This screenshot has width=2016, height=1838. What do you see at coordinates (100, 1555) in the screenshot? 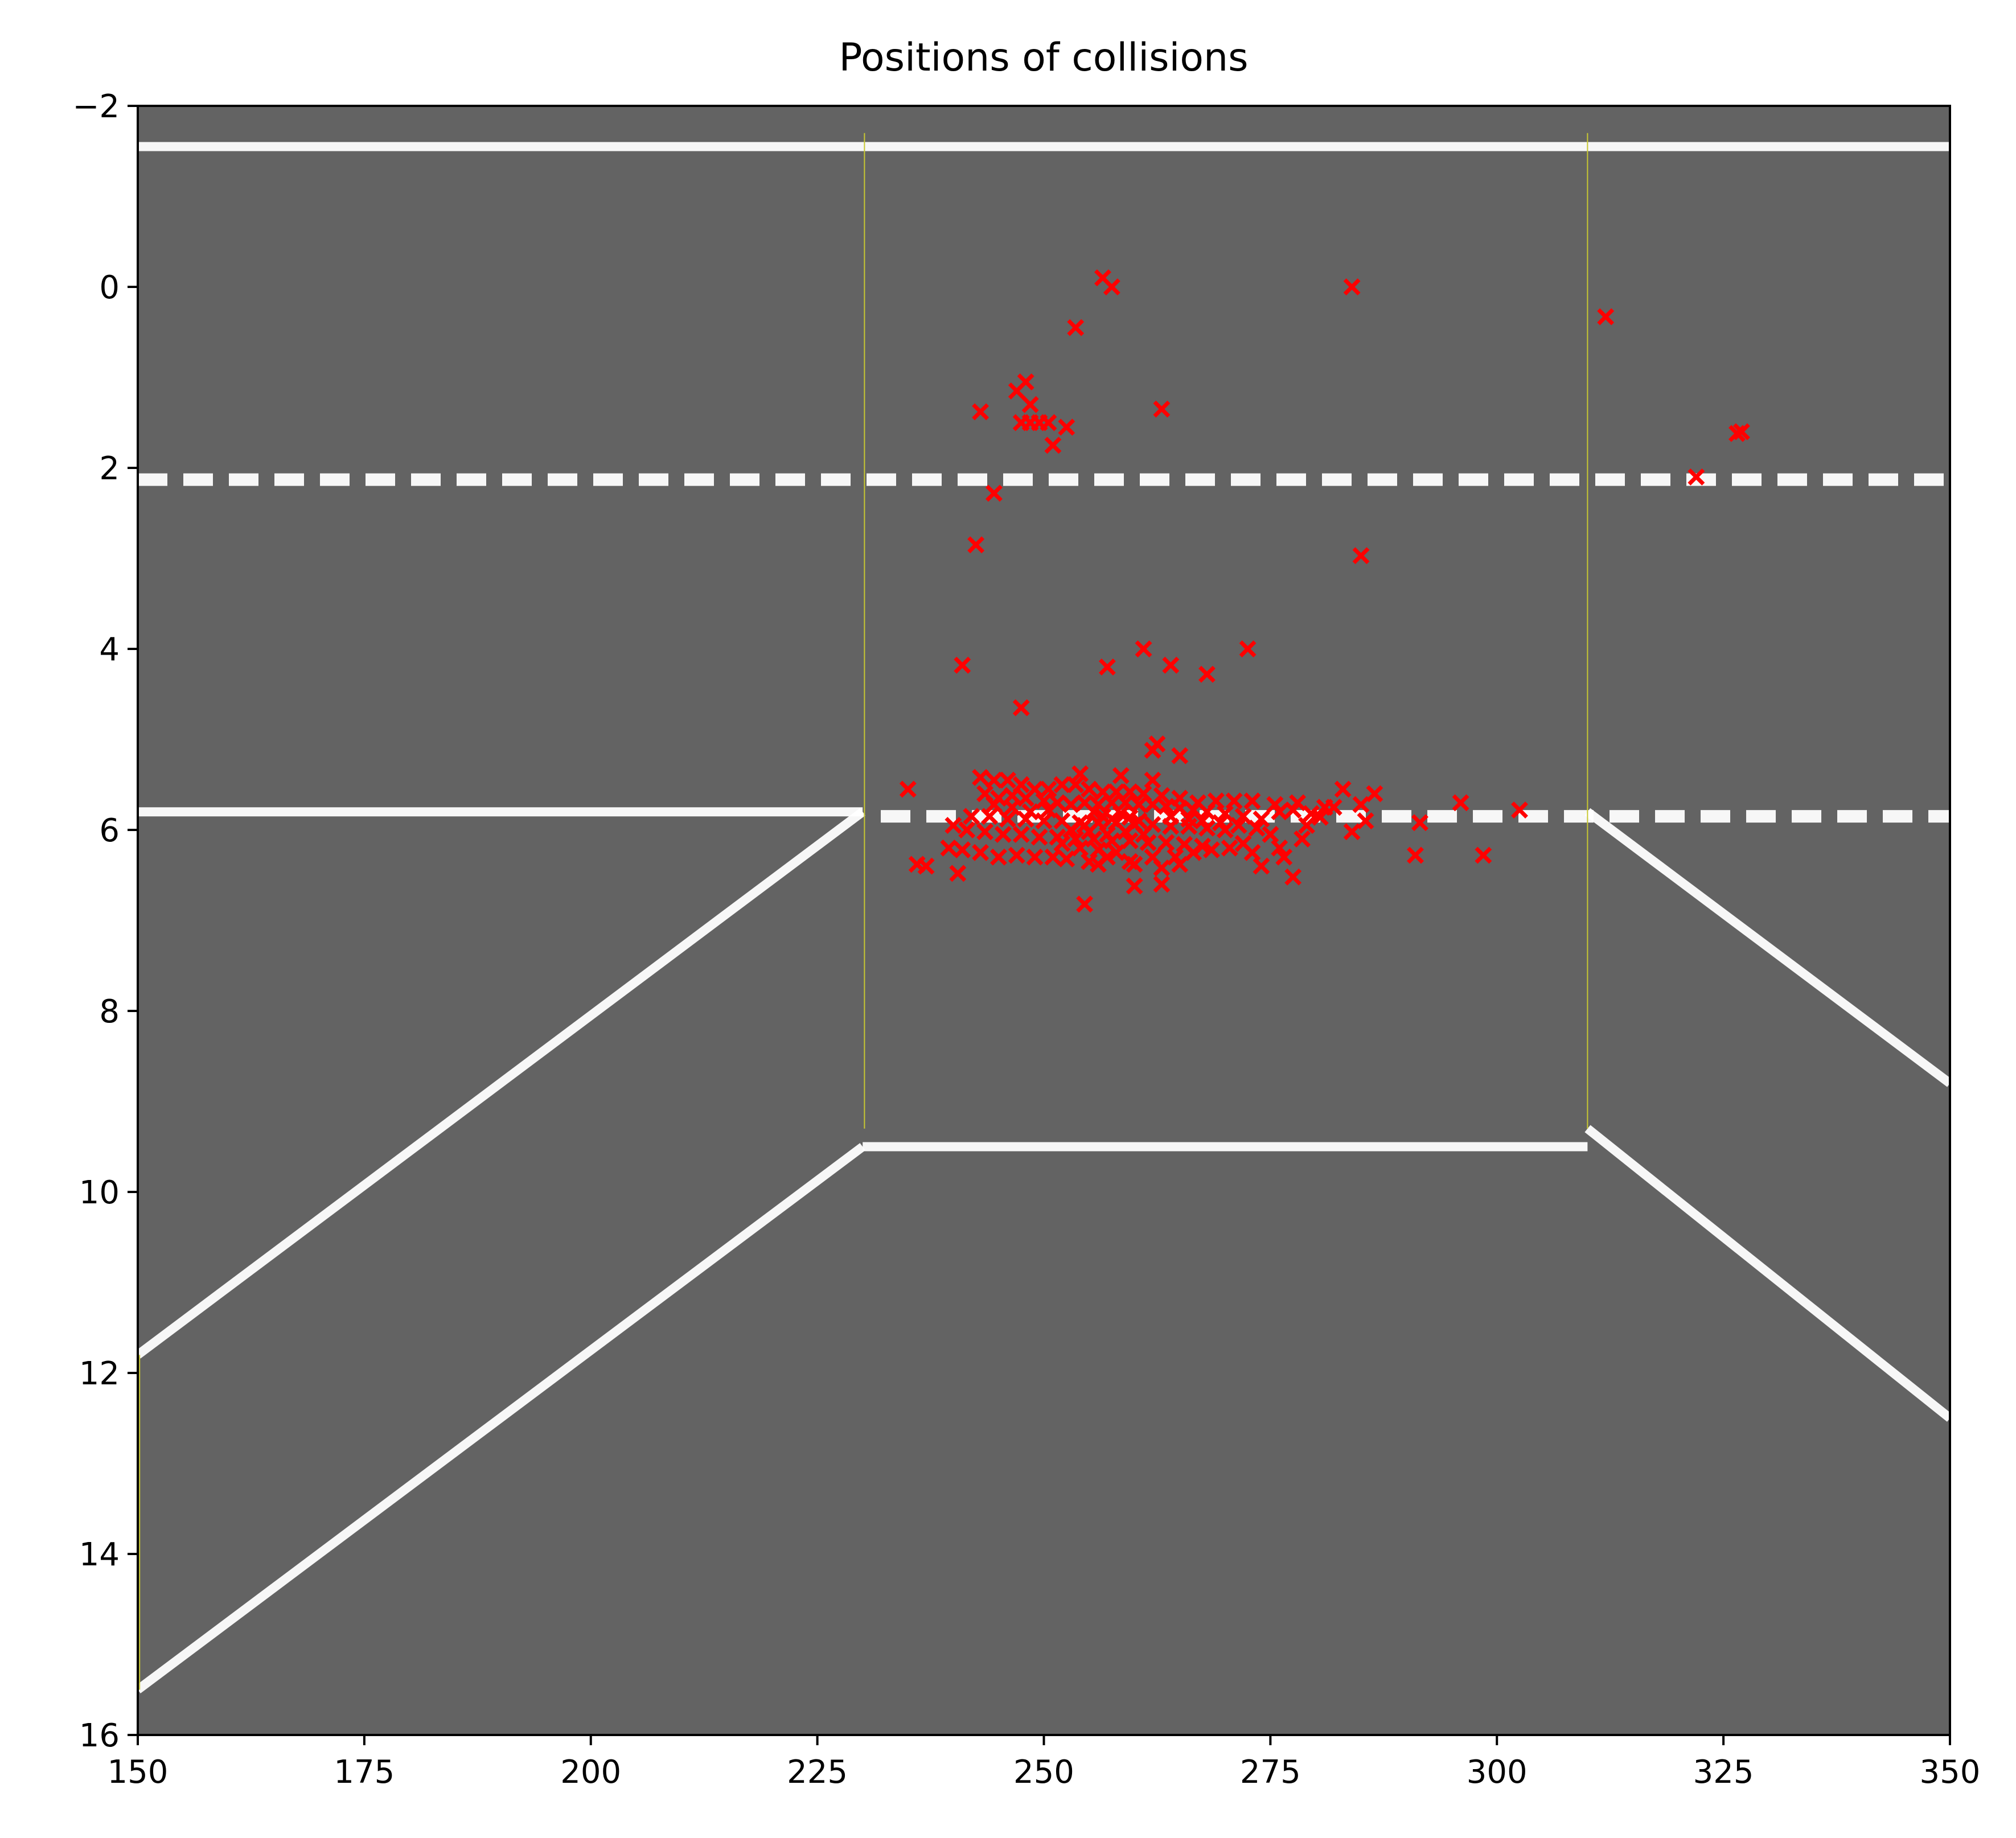
I see `y-tick-label: 14` at bounding box center [100, 1555].